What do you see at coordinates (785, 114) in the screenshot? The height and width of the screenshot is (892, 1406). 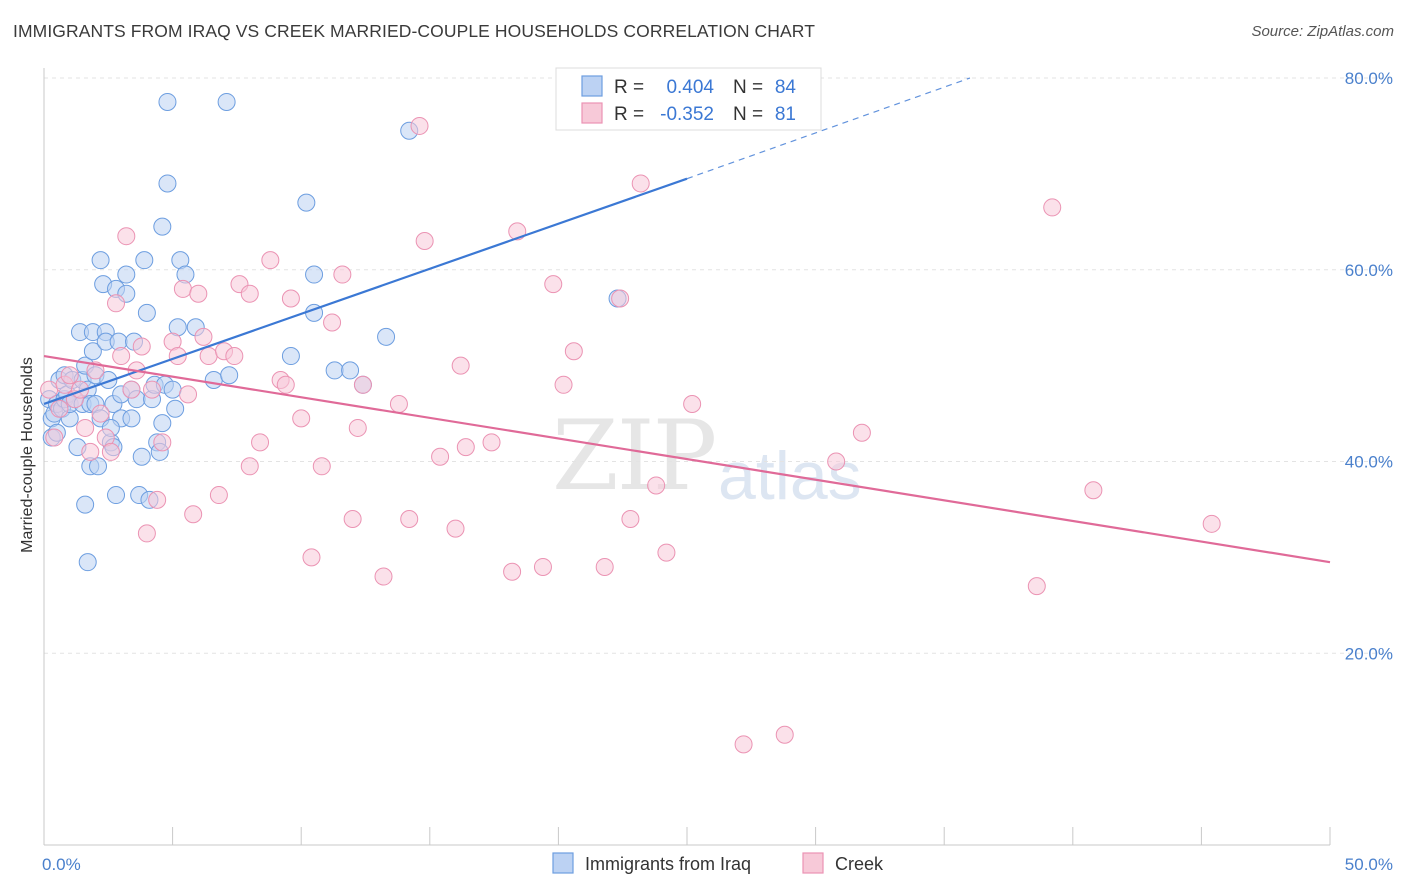 I see `legend-n-value: 81` at bounding box center [785, 114].